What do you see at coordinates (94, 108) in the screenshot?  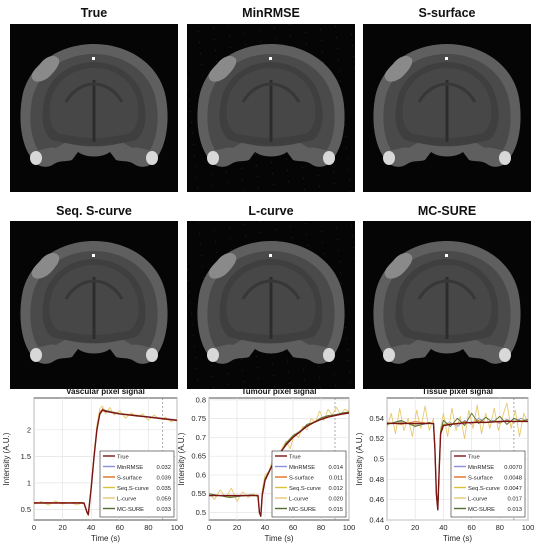 I see `brain-image-true` at bounding box center [94, 108].